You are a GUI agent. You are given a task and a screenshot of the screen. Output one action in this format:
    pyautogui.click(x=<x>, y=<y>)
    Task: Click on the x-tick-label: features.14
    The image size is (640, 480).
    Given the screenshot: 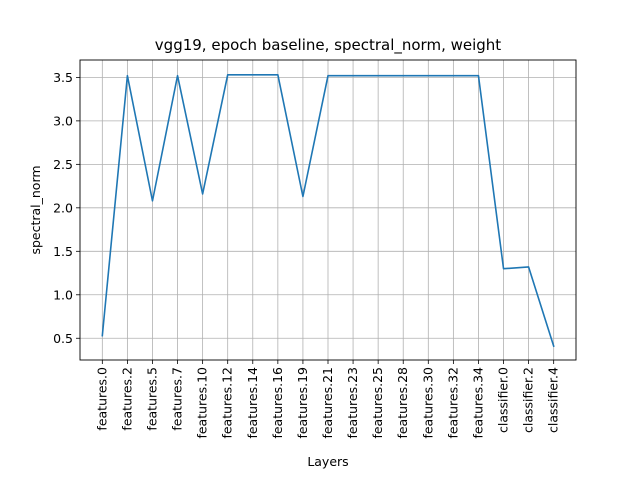 What is the action you would take?
    pyautogui.click(x=252, y=403)
    